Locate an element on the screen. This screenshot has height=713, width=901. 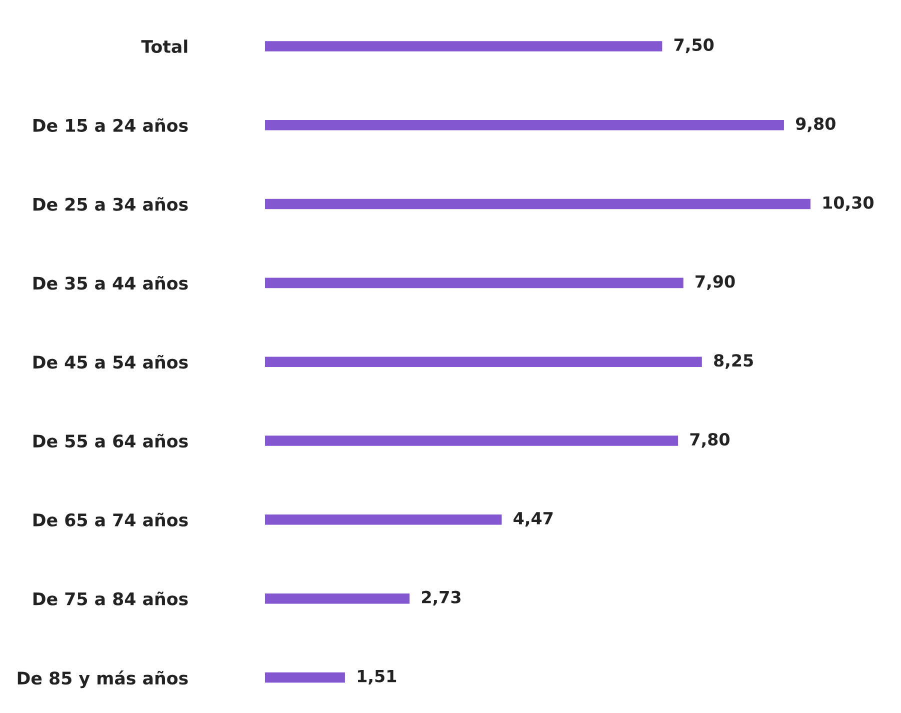
data-label: 8,25 is located at coordinates (733, 361).